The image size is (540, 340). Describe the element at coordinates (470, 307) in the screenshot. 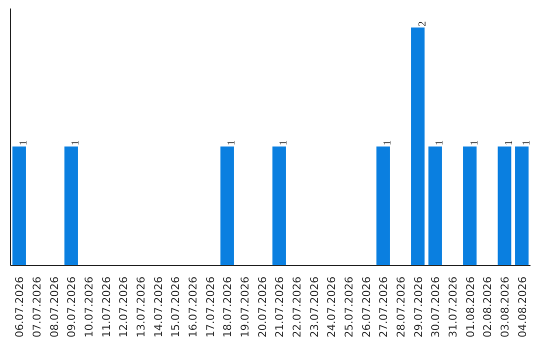

I see `x-tick-label: 01.08.2026` at that location.